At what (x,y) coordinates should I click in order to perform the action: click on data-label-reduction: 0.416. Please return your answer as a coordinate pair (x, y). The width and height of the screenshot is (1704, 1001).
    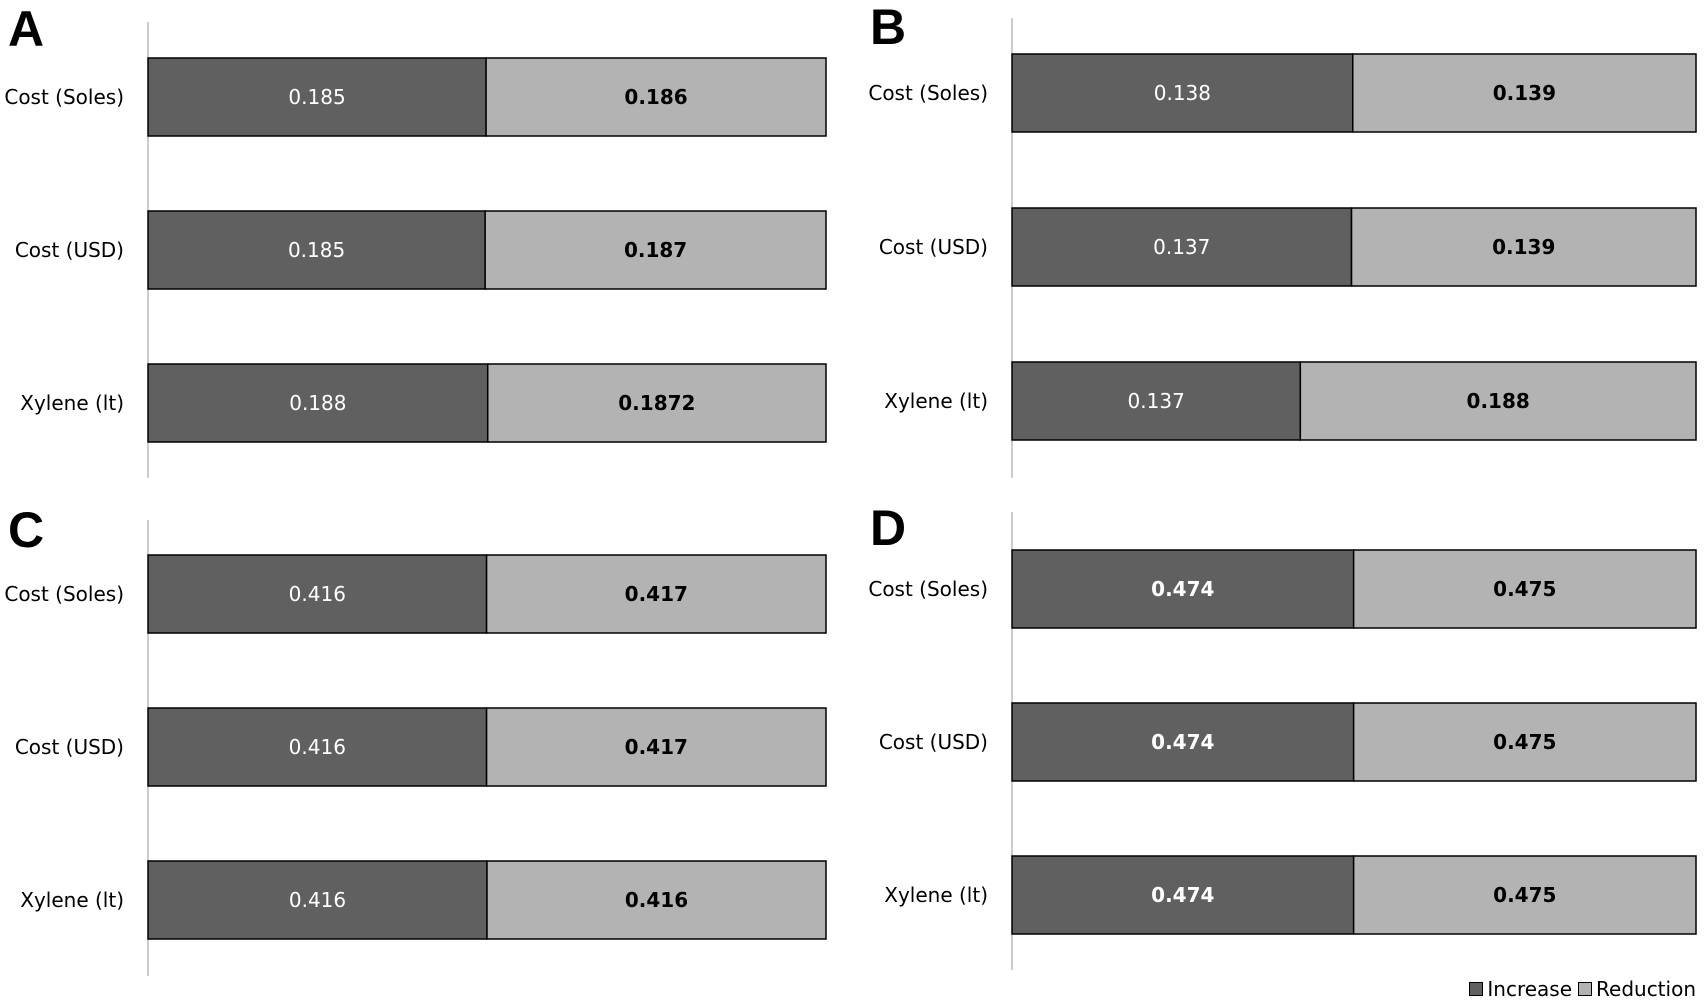
    Looking at the image, I should click on (656, 900).